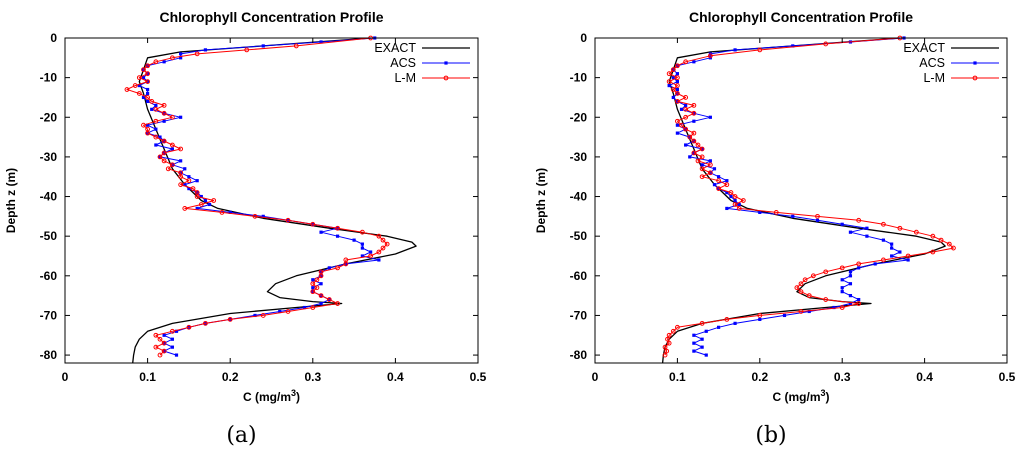 Image resolution: width=1015 pixels, height=452 pixels. What do you see at coordinates (974, 62) in the screenshot?
I see `legend-marker` at bounding box center [974, 62].